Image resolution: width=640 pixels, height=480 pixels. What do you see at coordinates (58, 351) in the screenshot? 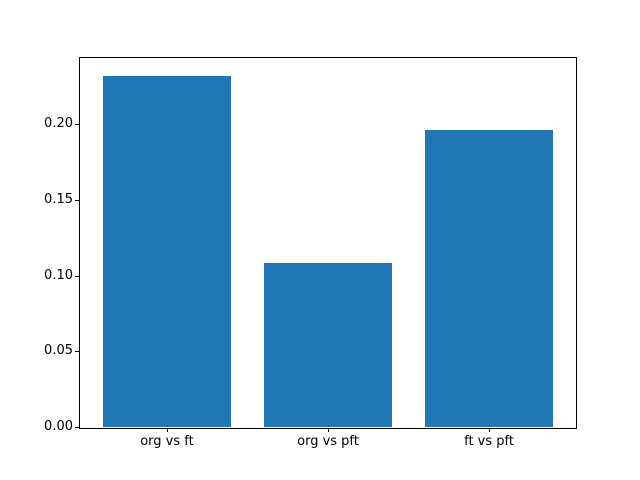
I see `y-tick-label: 0.05` at bounding box center [58, 351].